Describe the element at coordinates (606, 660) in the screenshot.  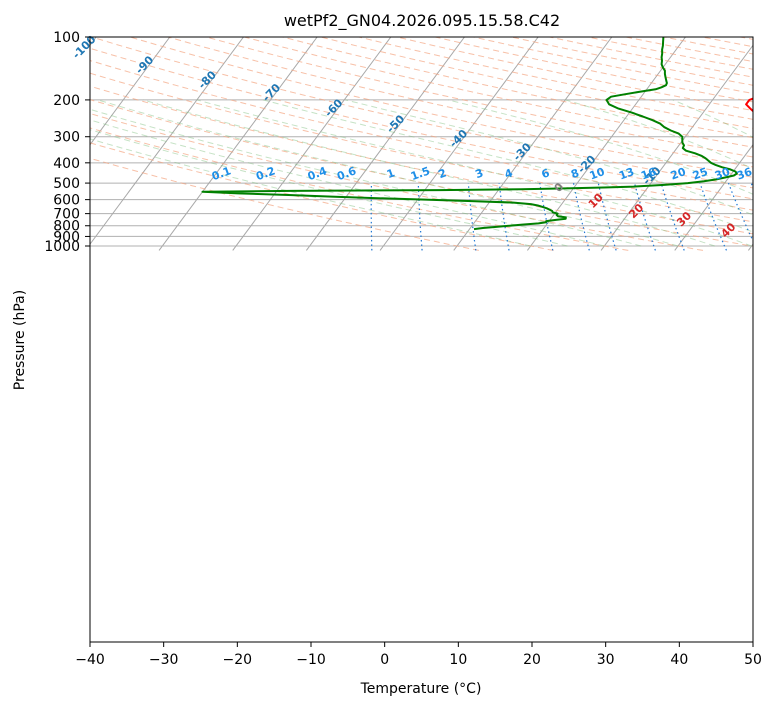
I see `x-tick-label: 30` at that location.